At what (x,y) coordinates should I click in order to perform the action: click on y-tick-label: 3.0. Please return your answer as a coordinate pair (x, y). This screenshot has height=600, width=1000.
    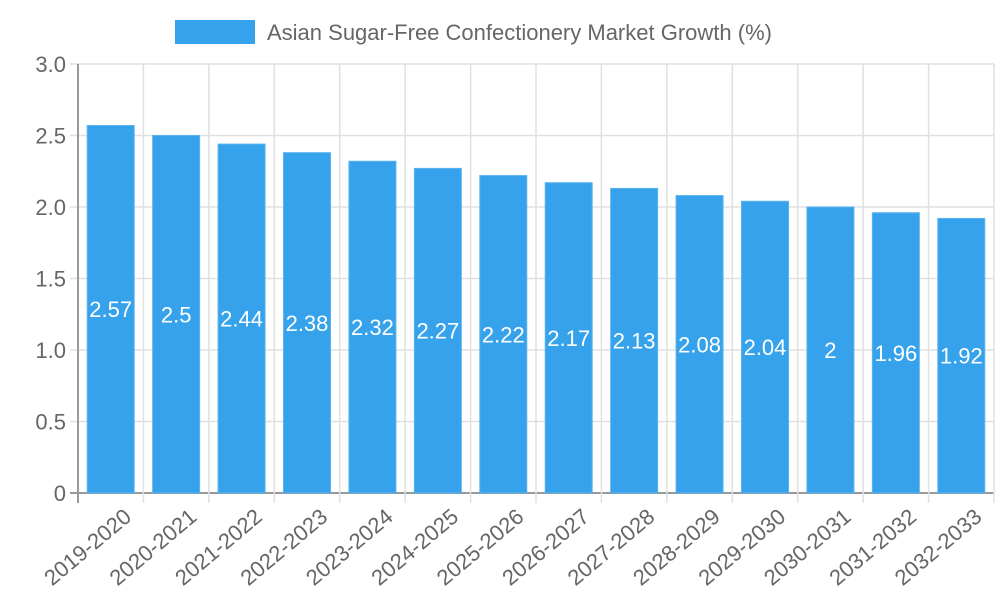
    Looking at the image, I should click on (50, 64).